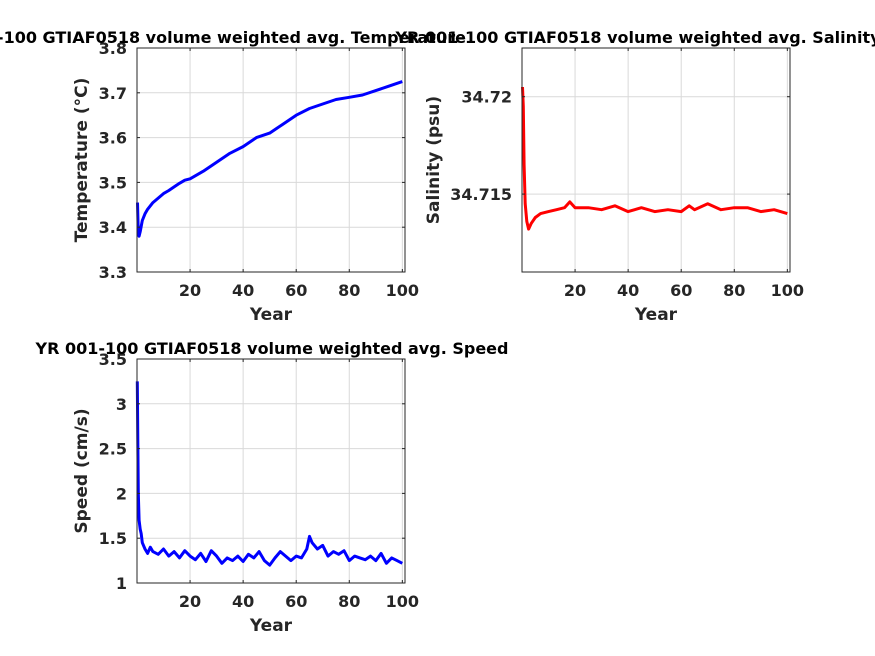 The image size is (875, 656). What do you see at coordinates (486, 97) in the screenshot?
I see `y-tick-label: 34.72` at bounding box center [486, 97].